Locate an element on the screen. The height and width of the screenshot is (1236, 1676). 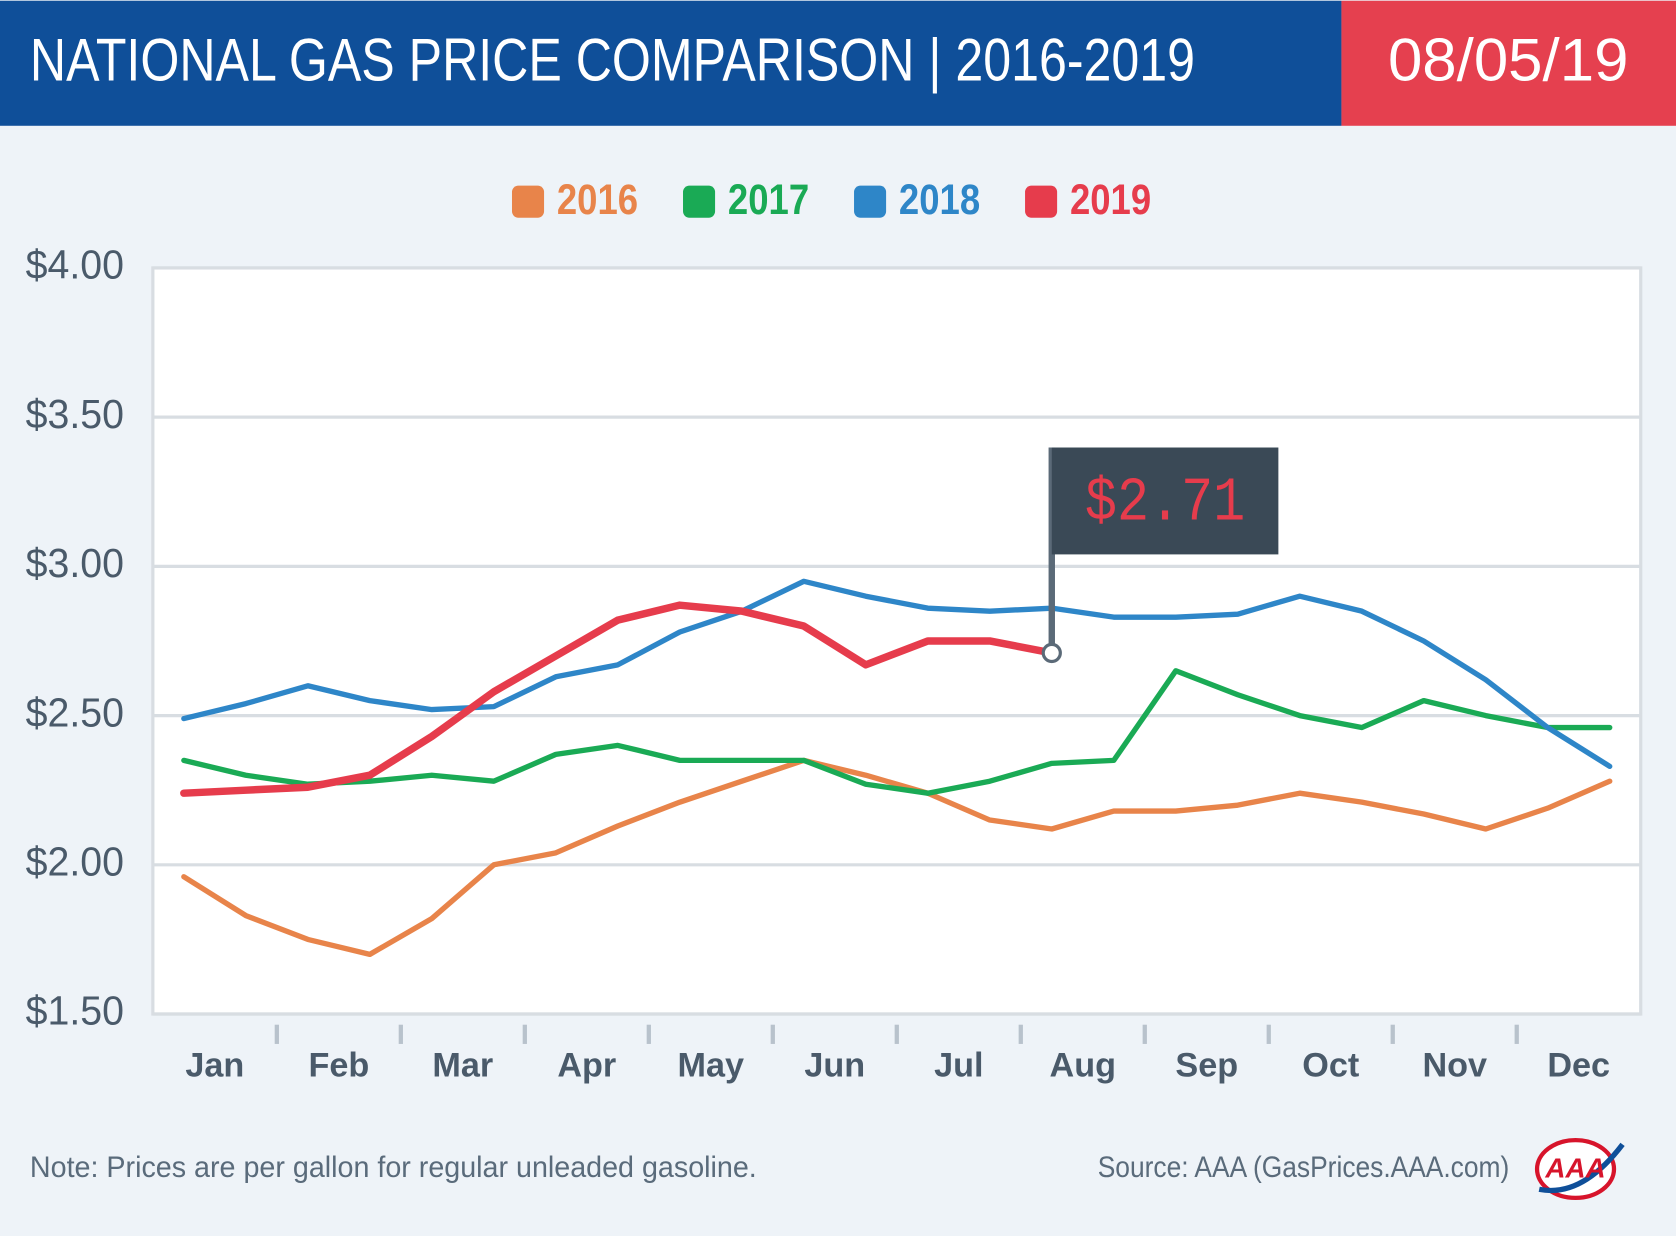
legend-label: 2019 is located at coordinates (1110, 200).